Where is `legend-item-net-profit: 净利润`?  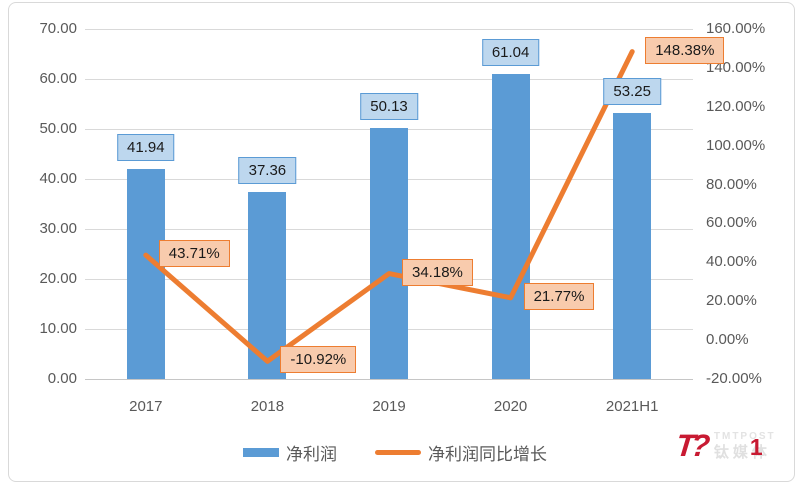 legend-item-net-profit: 净利润 is located at coordinates (290, 452).